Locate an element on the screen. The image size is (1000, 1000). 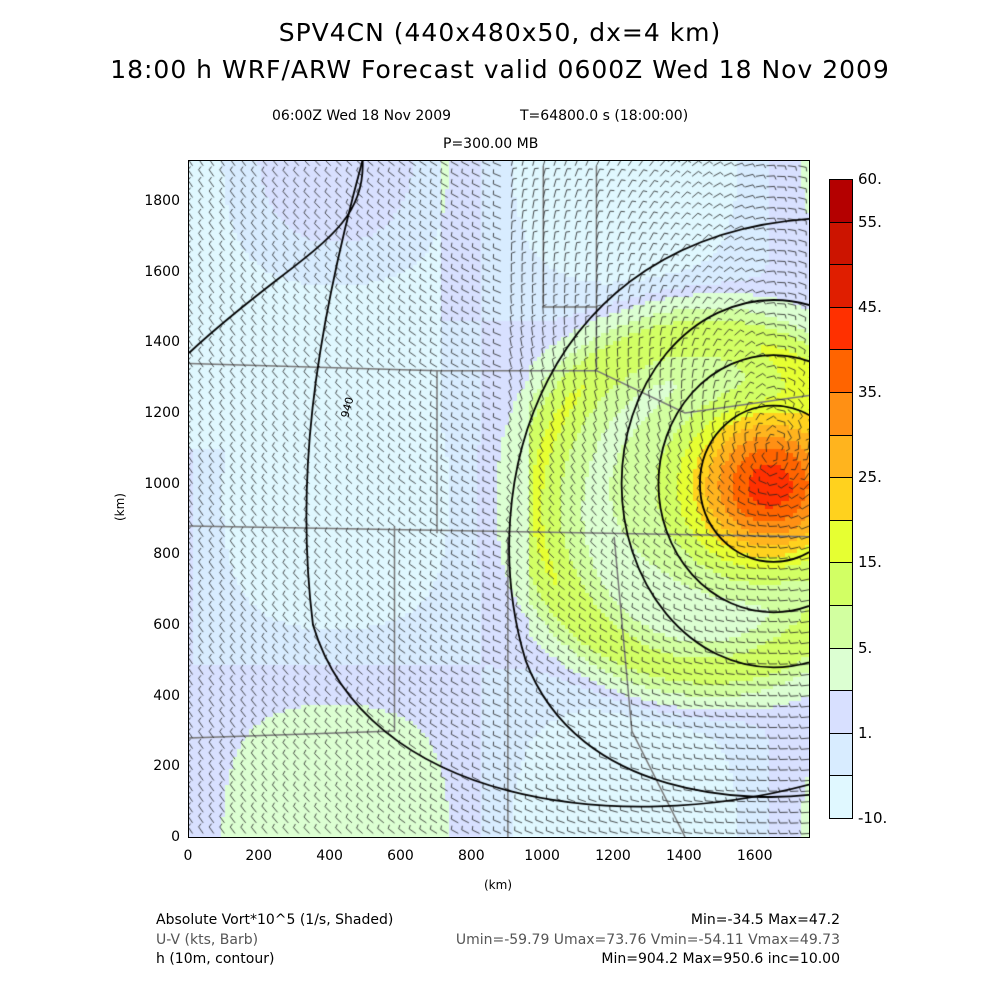
vorticity-stats: Min=-34.5 Max=47.2 is located at coordinates (765, 920).